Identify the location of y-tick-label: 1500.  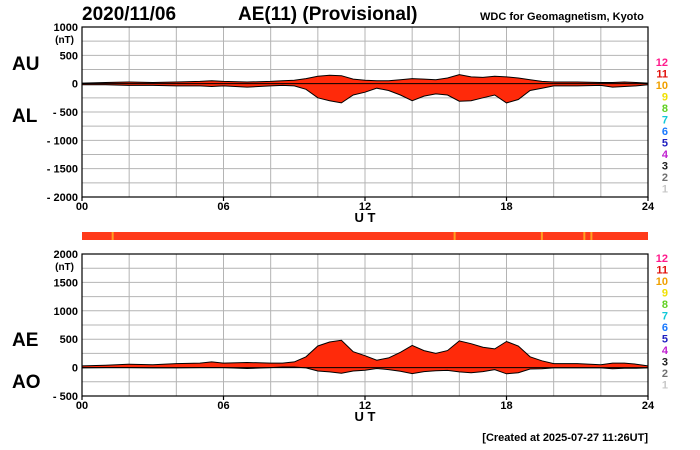
(66, 283).